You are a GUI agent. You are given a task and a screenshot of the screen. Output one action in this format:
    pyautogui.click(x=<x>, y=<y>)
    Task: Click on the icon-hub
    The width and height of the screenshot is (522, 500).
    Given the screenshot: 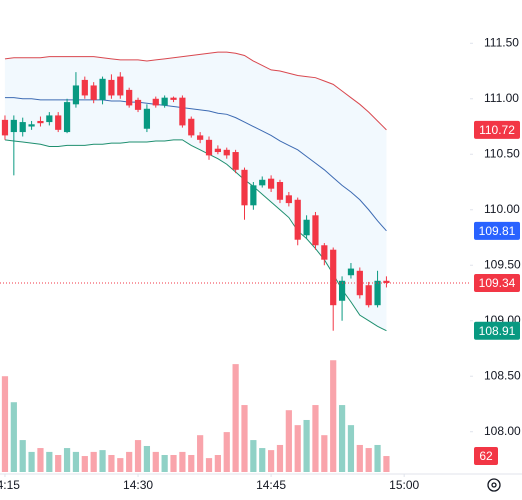 What is the action you would take?
    pyautogui.click(x=494, y=485)
    